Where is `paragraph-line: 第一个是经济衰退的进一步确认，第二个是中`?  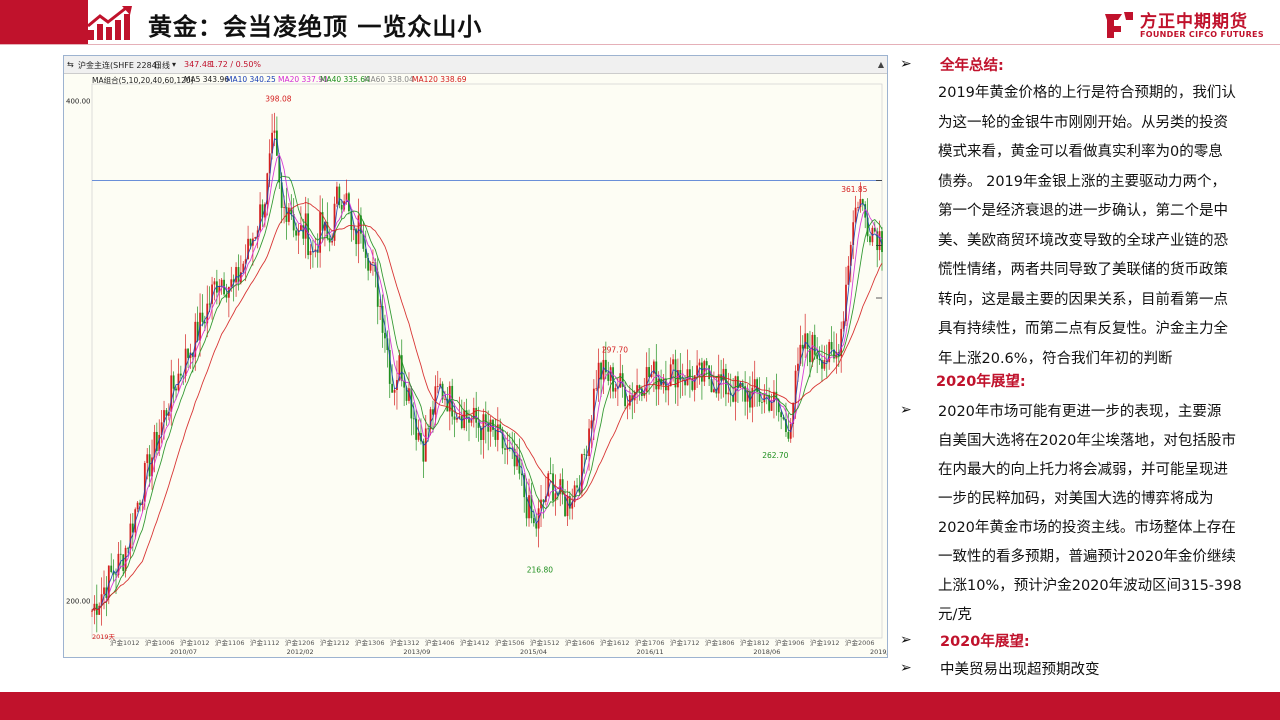 paragraph-line: 第一个是经济衰退的进一步确认，第二个是中 is located at coordinates (1083, 211).